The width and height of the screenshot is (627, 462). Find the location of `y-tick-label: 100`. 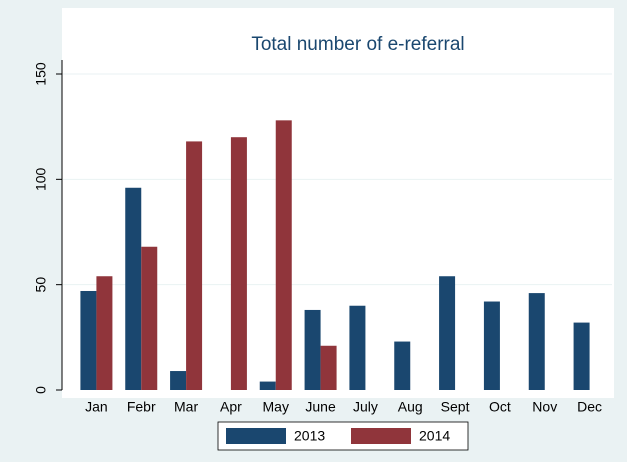

y-tick-label: 100 is located at coordinates (41, 179).